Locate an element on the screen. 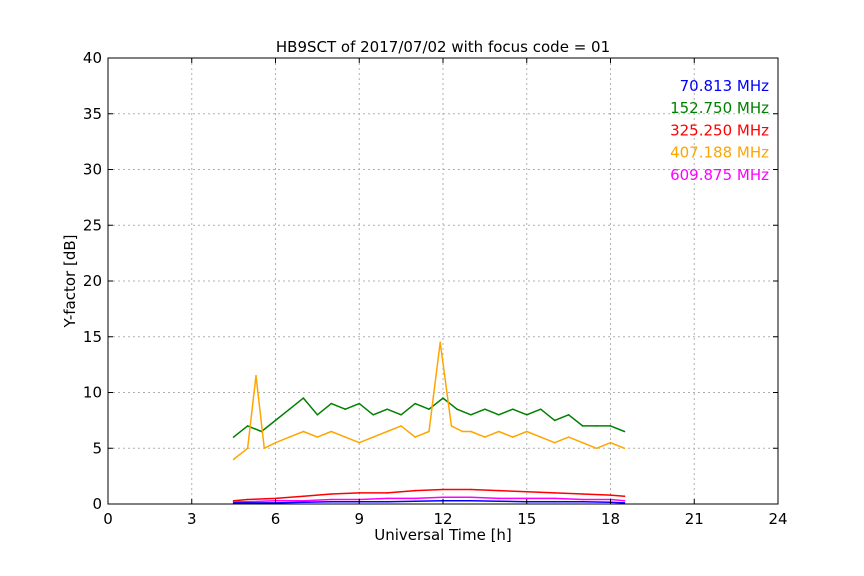 The image size is (864, 576). x-axis-label: Universal Time [h] is located at coordinates (443, 535).